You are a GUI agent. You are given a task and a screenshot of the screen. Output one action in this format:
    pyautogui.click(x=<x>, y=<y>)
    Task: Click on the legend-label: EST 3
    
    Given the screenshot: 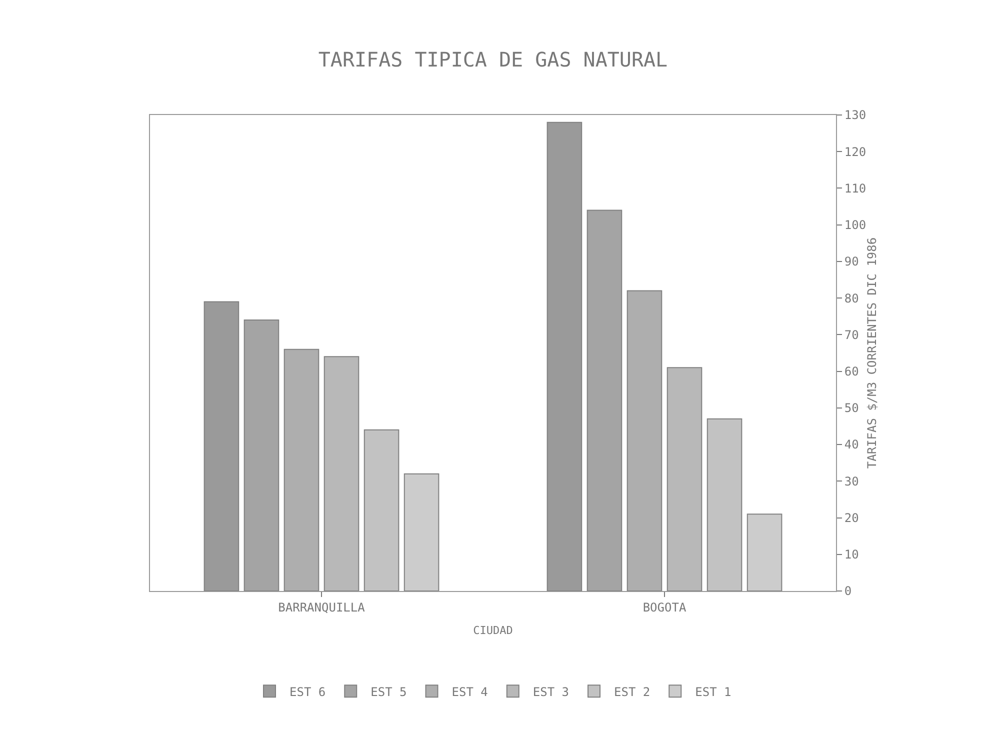 What is the action you would take?
    pyautogui.click(x=550, y=691)
    